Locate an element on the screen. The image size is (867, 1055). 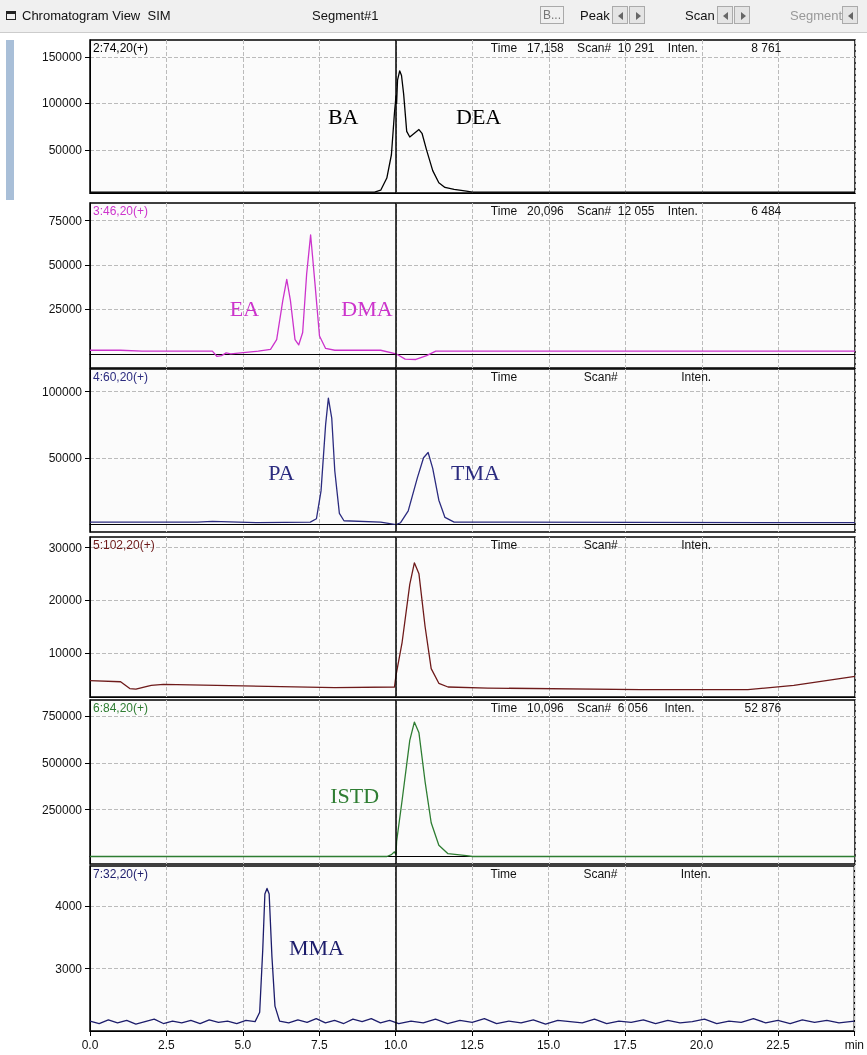
x-tick-label: 17.5 is located at coordinates (625, 1045).